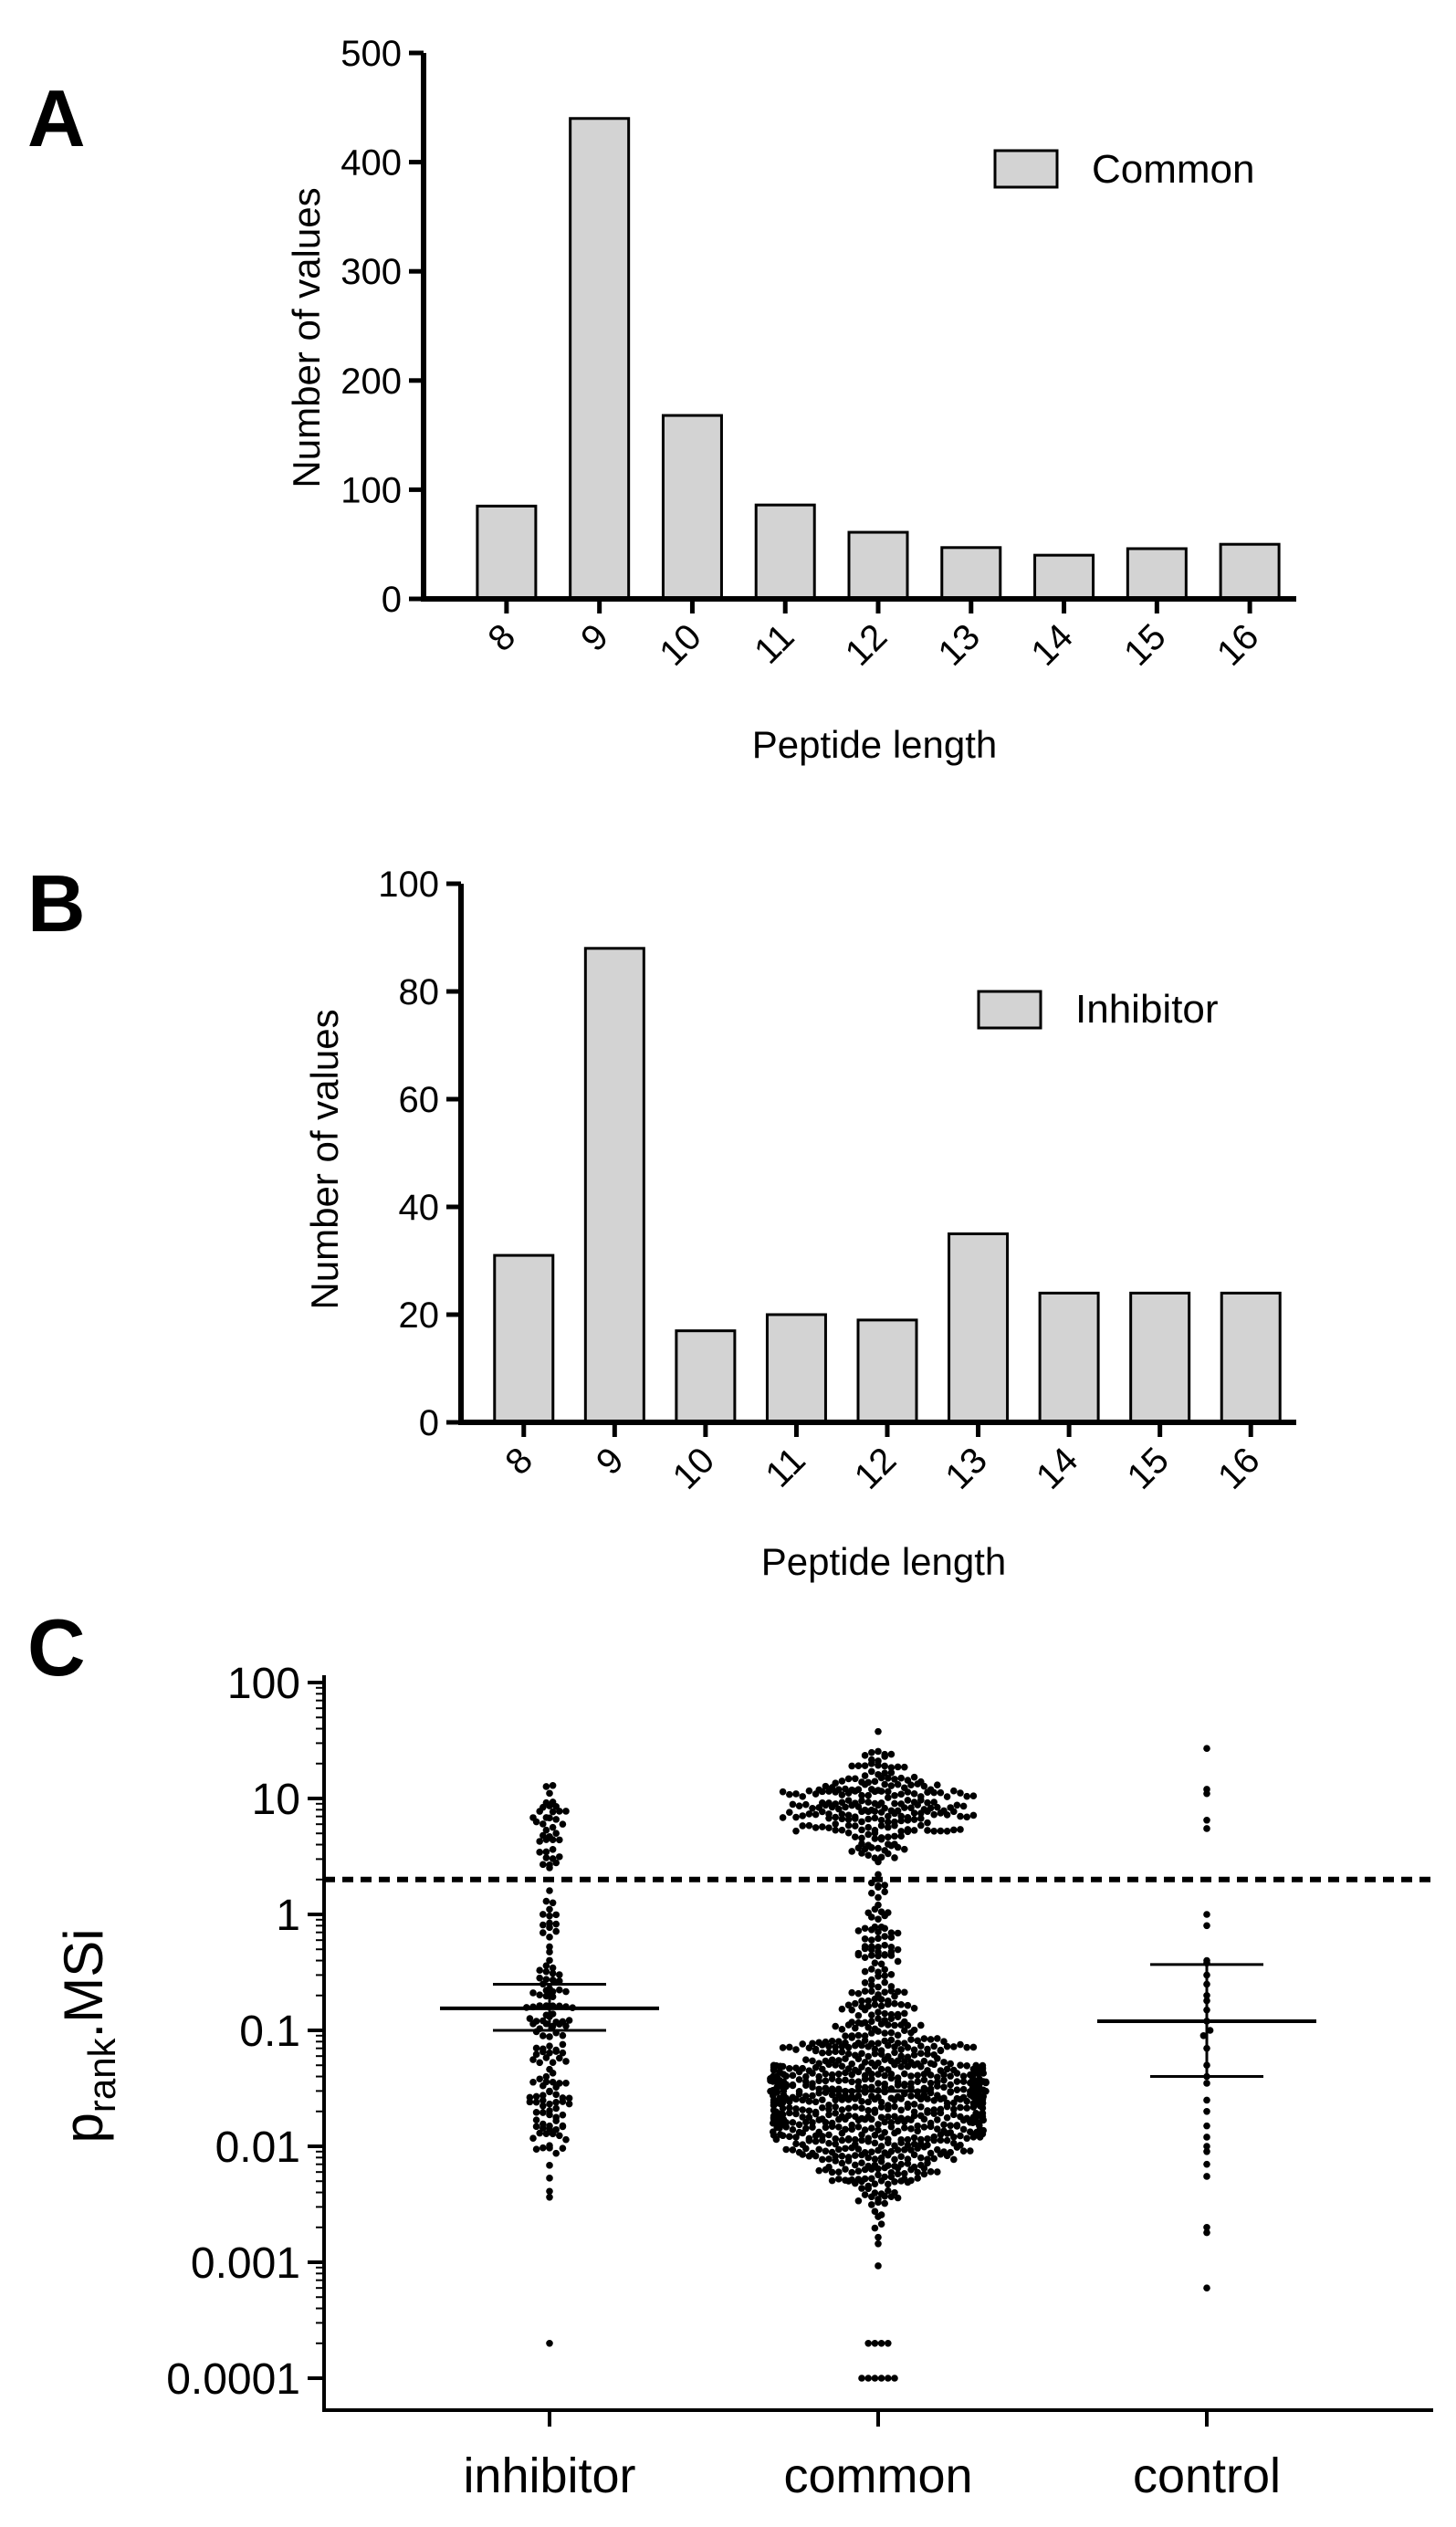  What do you see at coordinates (371, 382) in the screenshot?
I see `chart-a-ytick-label: 200` at bounding box center [371, 382].